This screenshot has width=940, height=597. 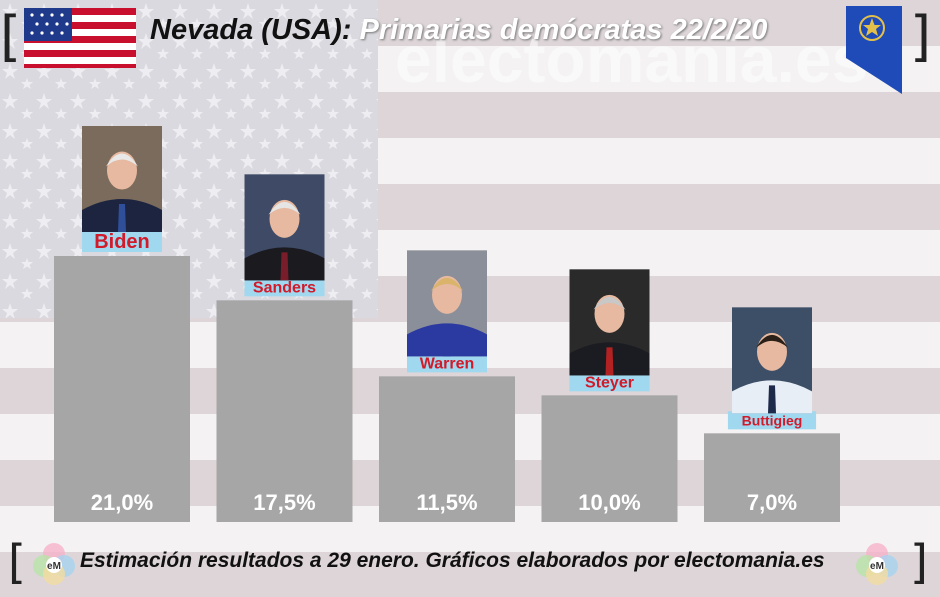 I want to click on bar-biden, so click(x=122, y=389).